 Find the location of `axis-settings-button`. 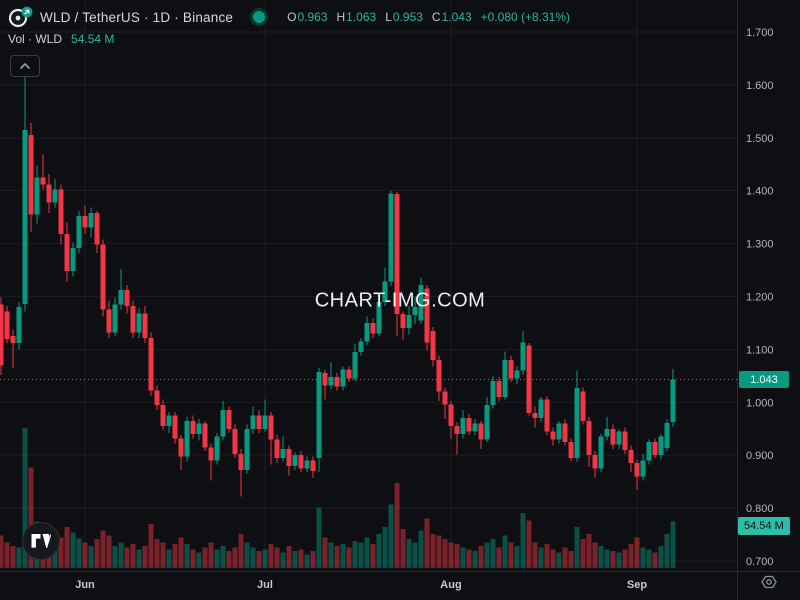

axis-settings-button is located at coordinates (769, 582).